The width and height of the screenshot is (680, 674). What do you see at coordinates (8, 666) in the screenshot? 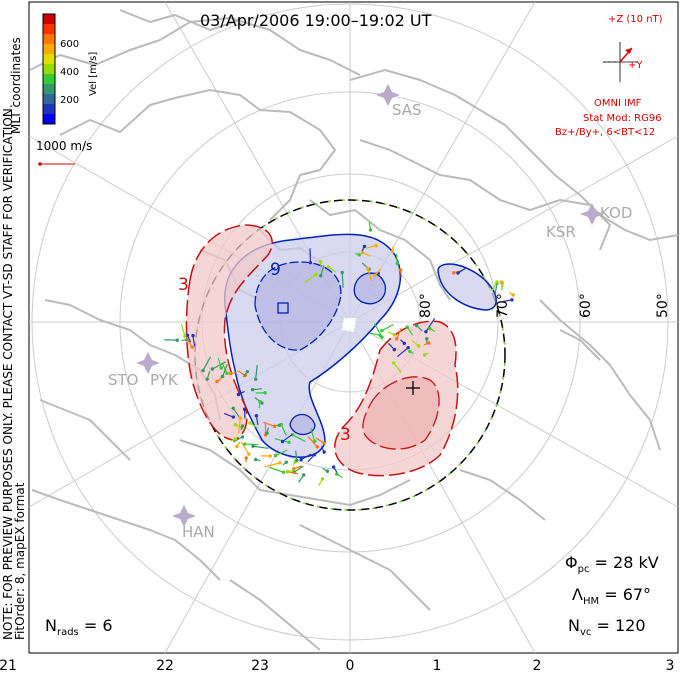
I see `mlt-label-21: 21` at bounding box center [8, 666].